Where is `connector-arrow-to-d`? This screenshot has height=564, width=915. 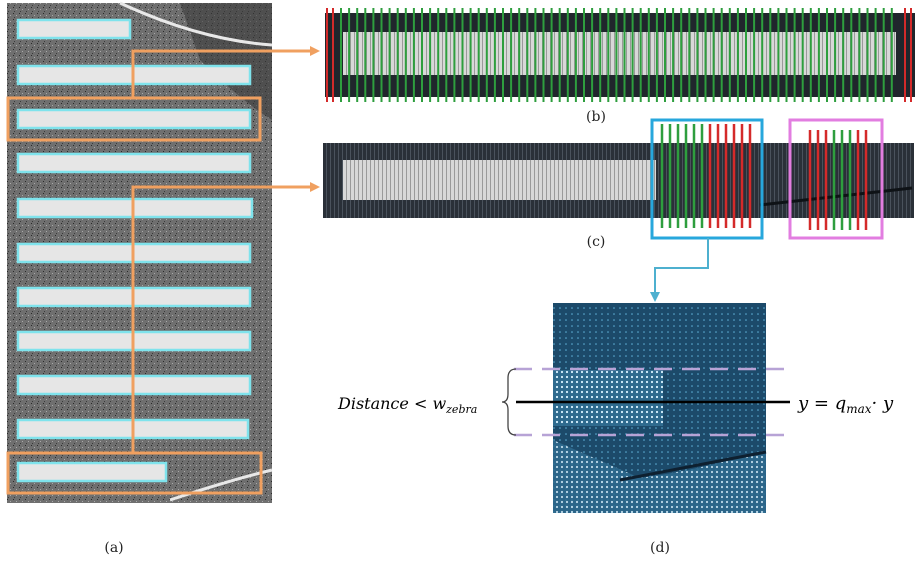
connector-arrow-to-d is located at coordinates (681, 265).